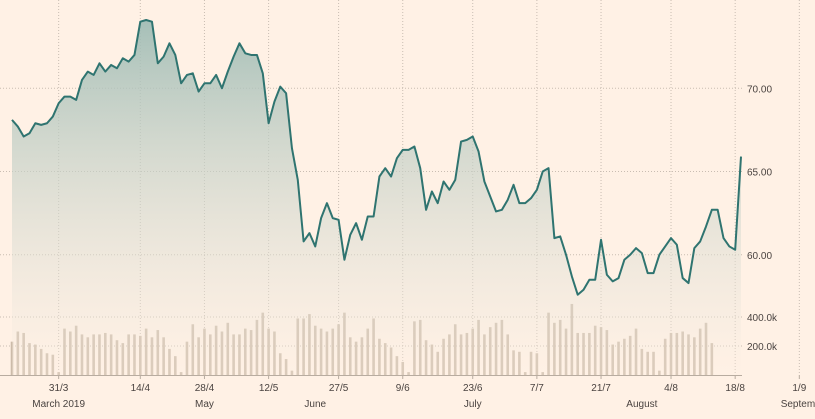 The width and height of the screenshot is (815, 419). What do you see at coordinates (58, 404) in the screenshot?
I see `month-label: March 2019` at bounding box center [58, 404].